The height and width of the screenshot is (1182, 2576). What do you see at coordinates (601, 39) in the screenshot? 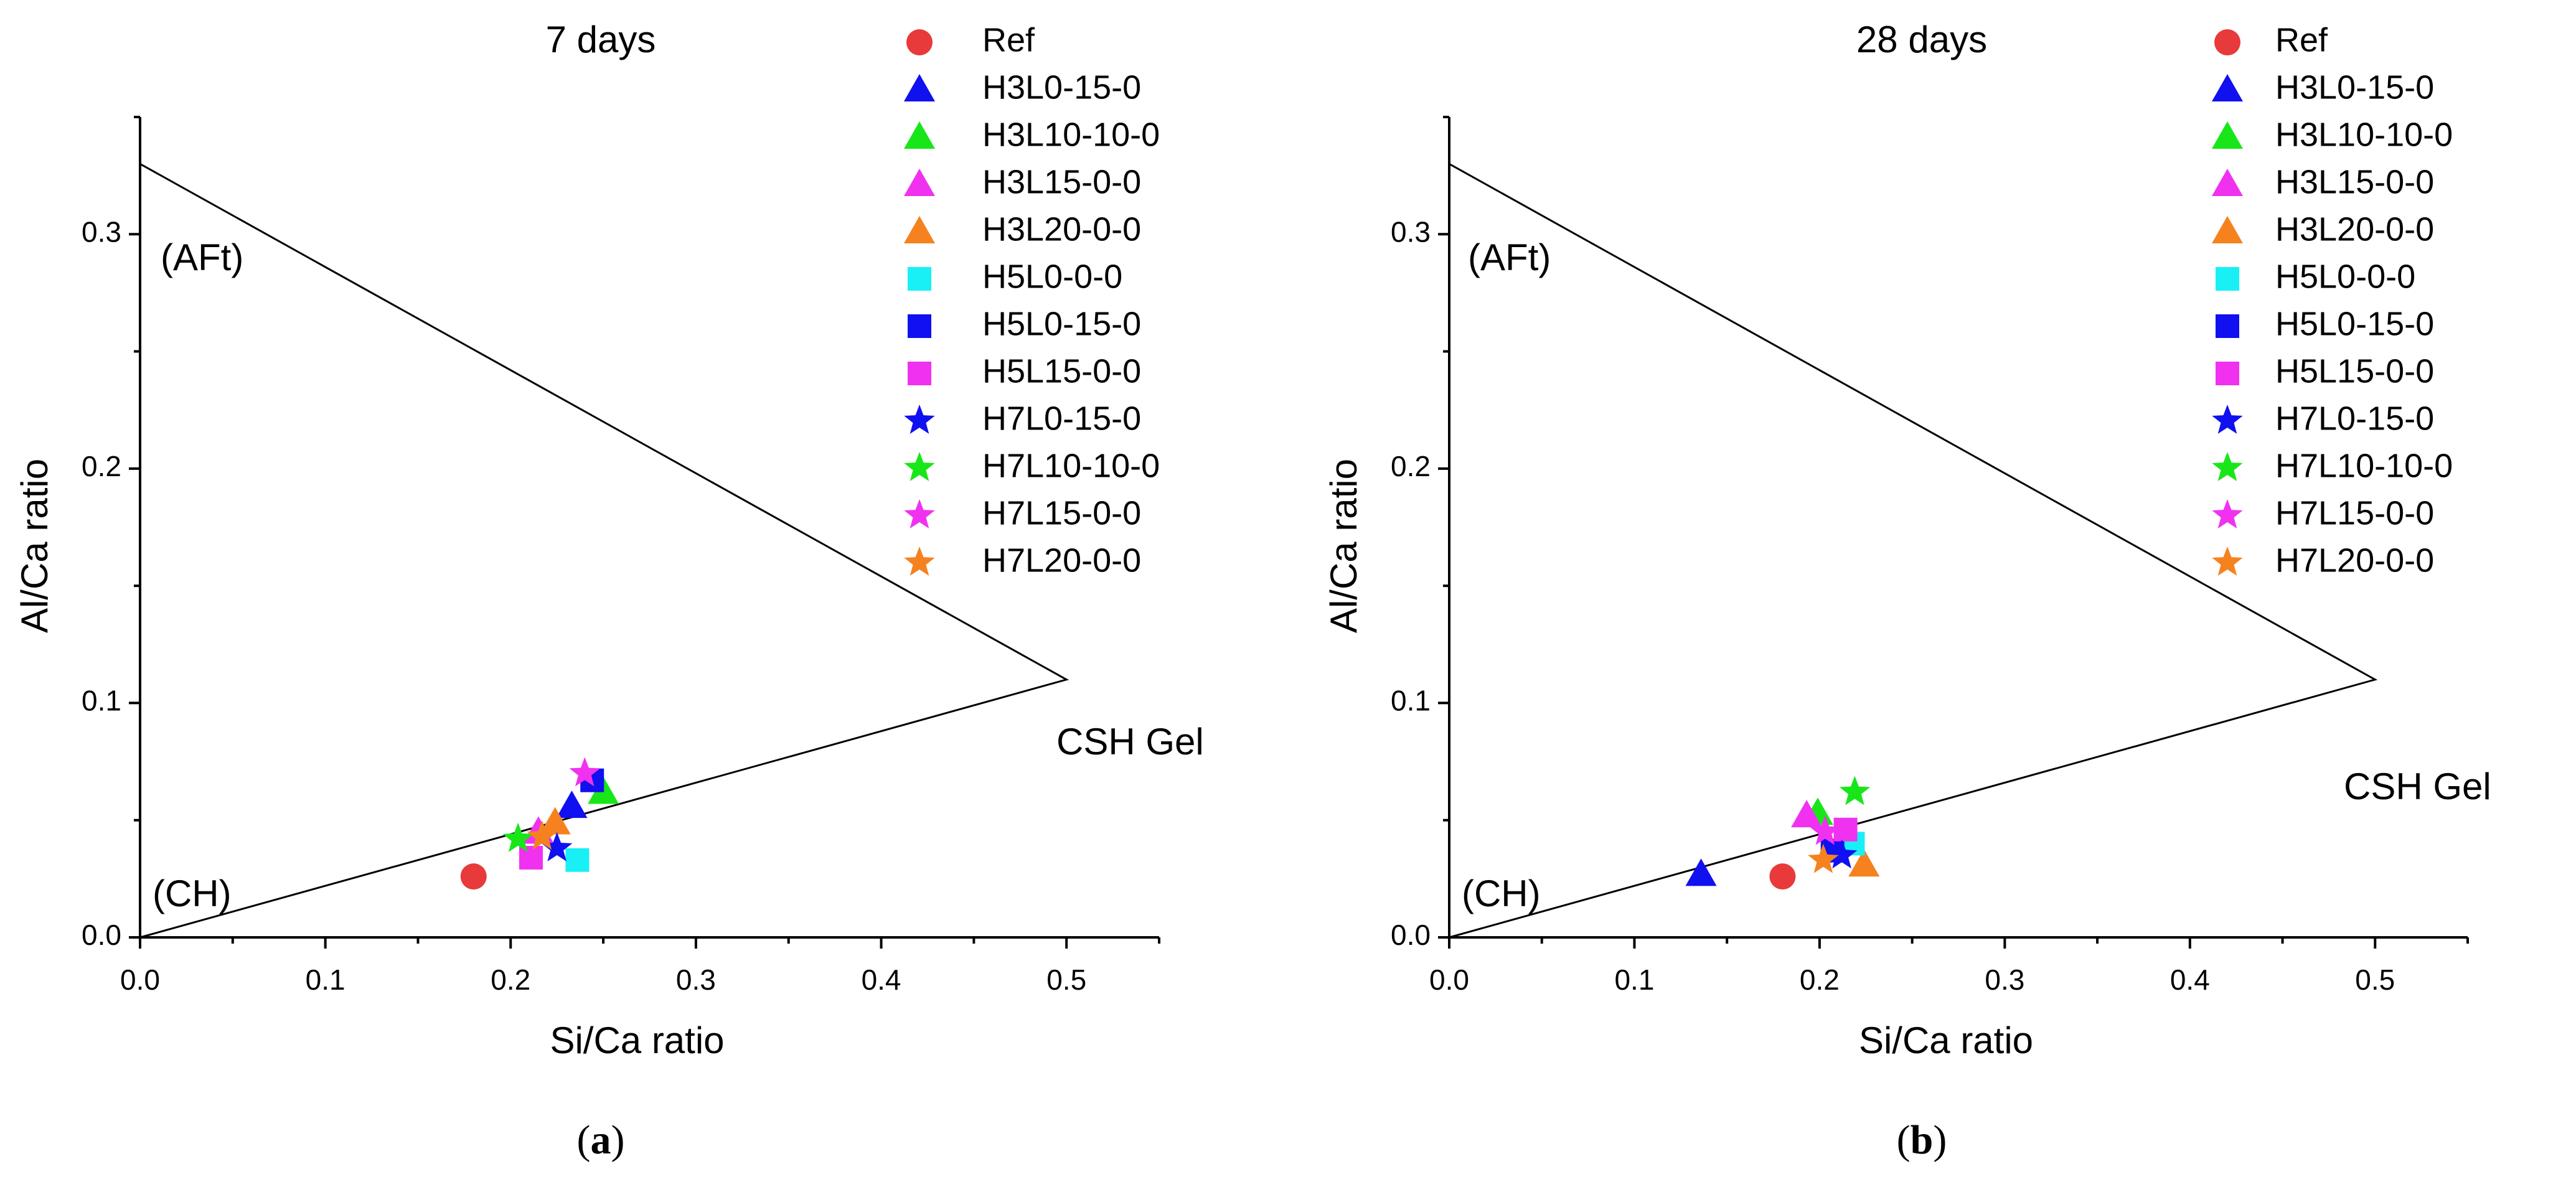
I see `chart-title: 7 days` at bounding box center [601, 39].